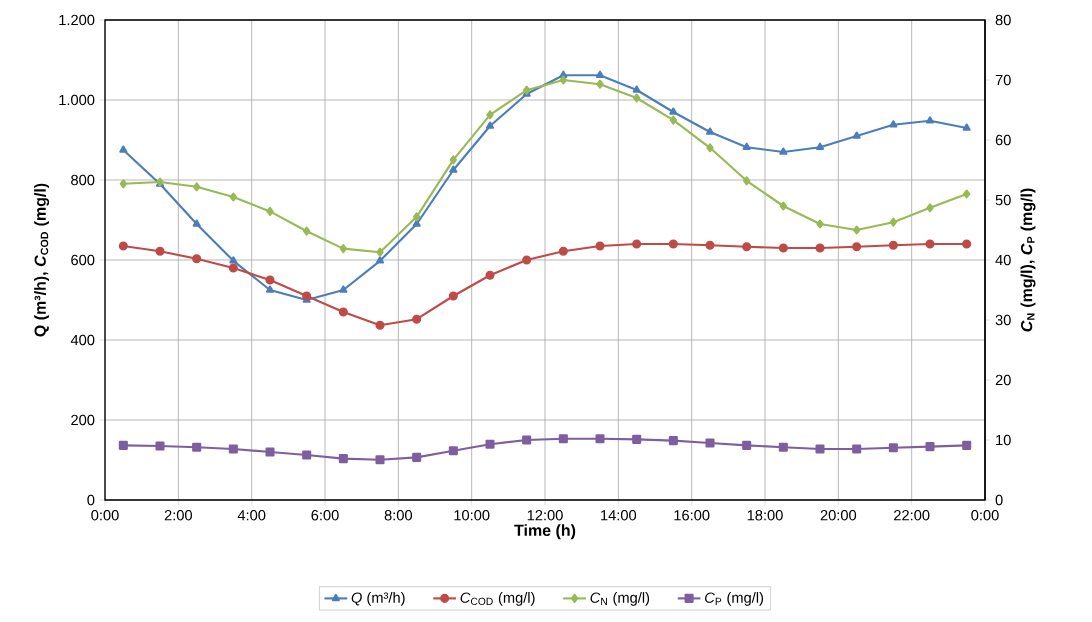 This screenshot has height=622, width=1092. What do you see at coordinates (77, 20) in the screenshot?
I see `y-tick-label: 1.200` at bounding box center [77, 20].